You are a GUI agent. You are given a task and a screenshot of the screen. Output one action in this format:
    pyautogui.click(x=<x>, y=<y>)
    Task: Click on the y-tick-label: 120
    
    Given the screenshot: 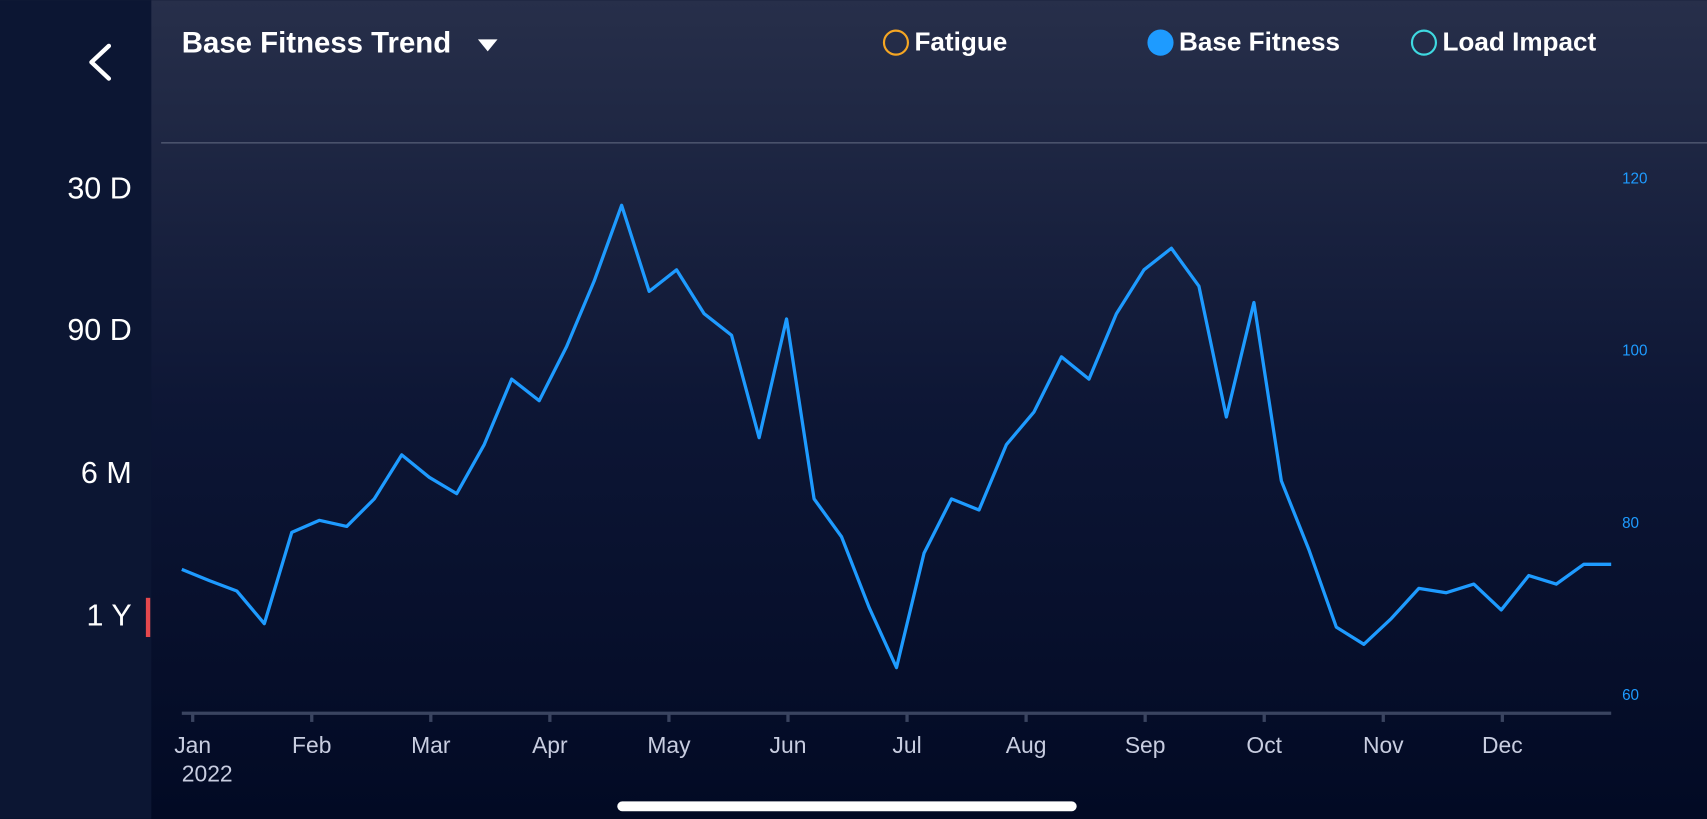 What is the action you would take?
    pyautogui.click(x=1634, y=178)
    